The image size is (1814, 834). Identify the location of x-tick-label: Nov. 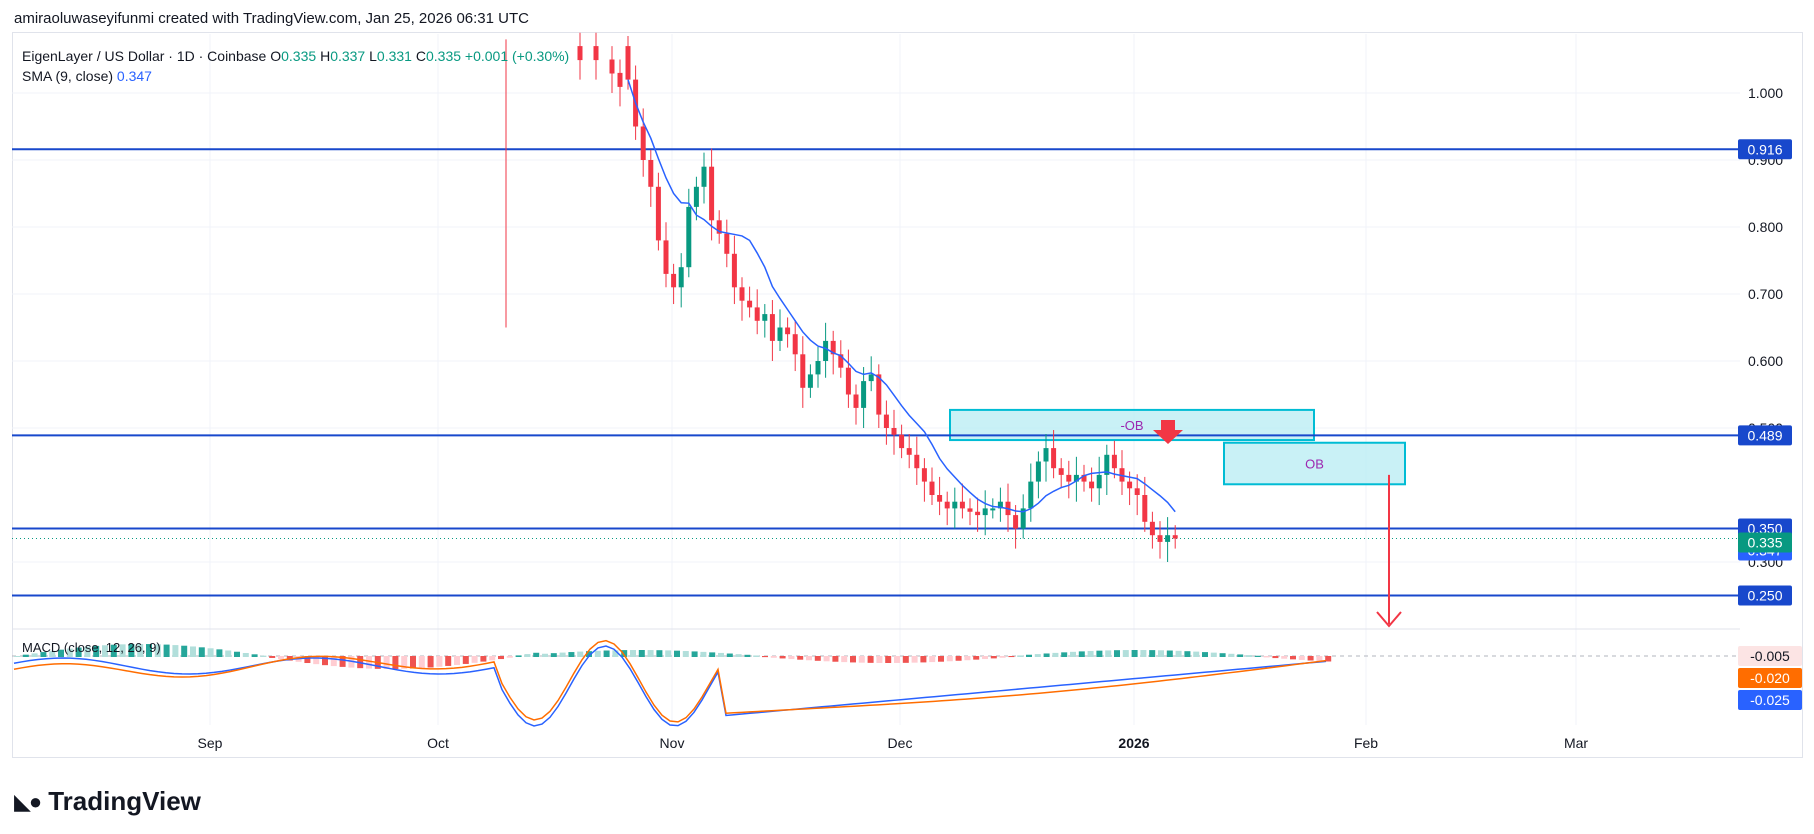
(672, 743).